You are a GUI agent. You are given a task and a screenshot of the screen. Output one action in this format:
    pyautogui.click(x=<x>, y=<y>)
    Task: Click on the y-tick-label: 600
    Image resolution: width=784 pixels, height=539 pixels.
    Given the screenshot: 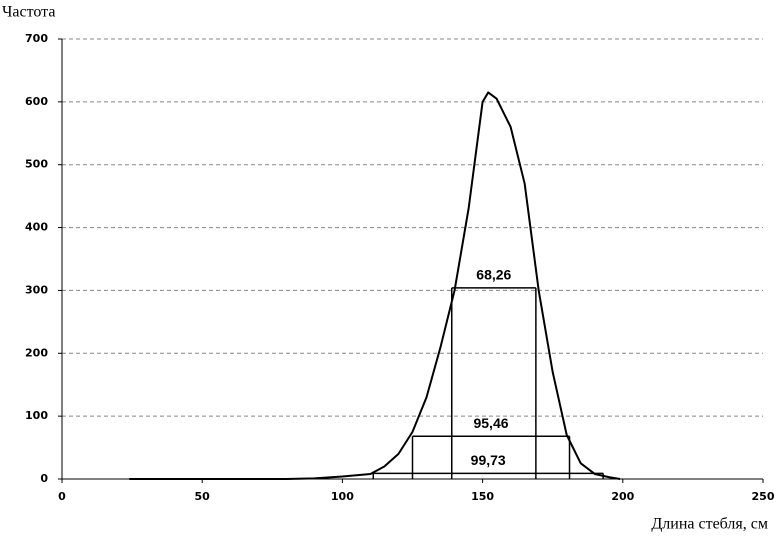 What is the action you would take?
    pyautogui.click(x=36, y=101)
    